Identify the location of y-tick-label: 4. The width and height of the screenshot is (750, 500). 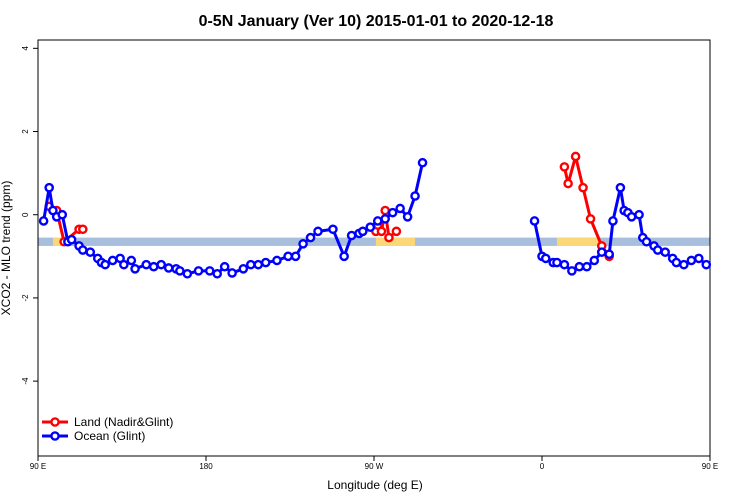
(25, 48).